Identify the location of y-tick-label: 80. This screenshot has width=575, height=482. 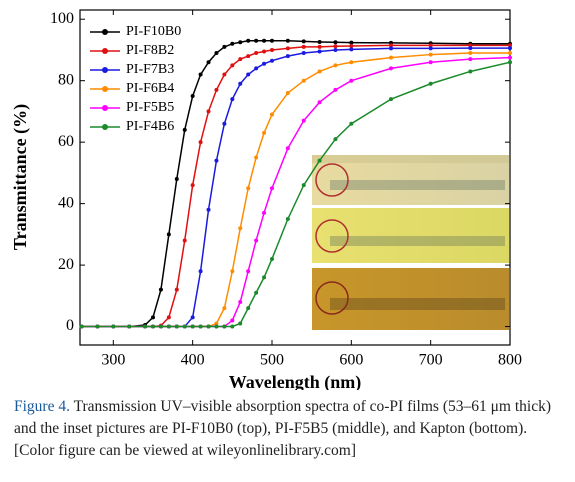
(66, 79).